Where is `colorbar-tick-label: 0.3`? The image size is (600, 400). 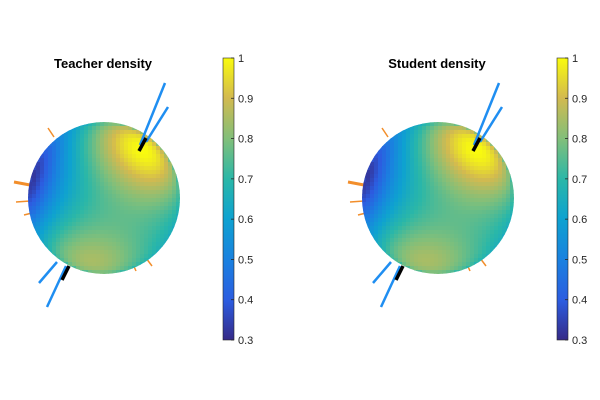 colorbar-tick-label: 0.3 is located at coordinates (245, 341).